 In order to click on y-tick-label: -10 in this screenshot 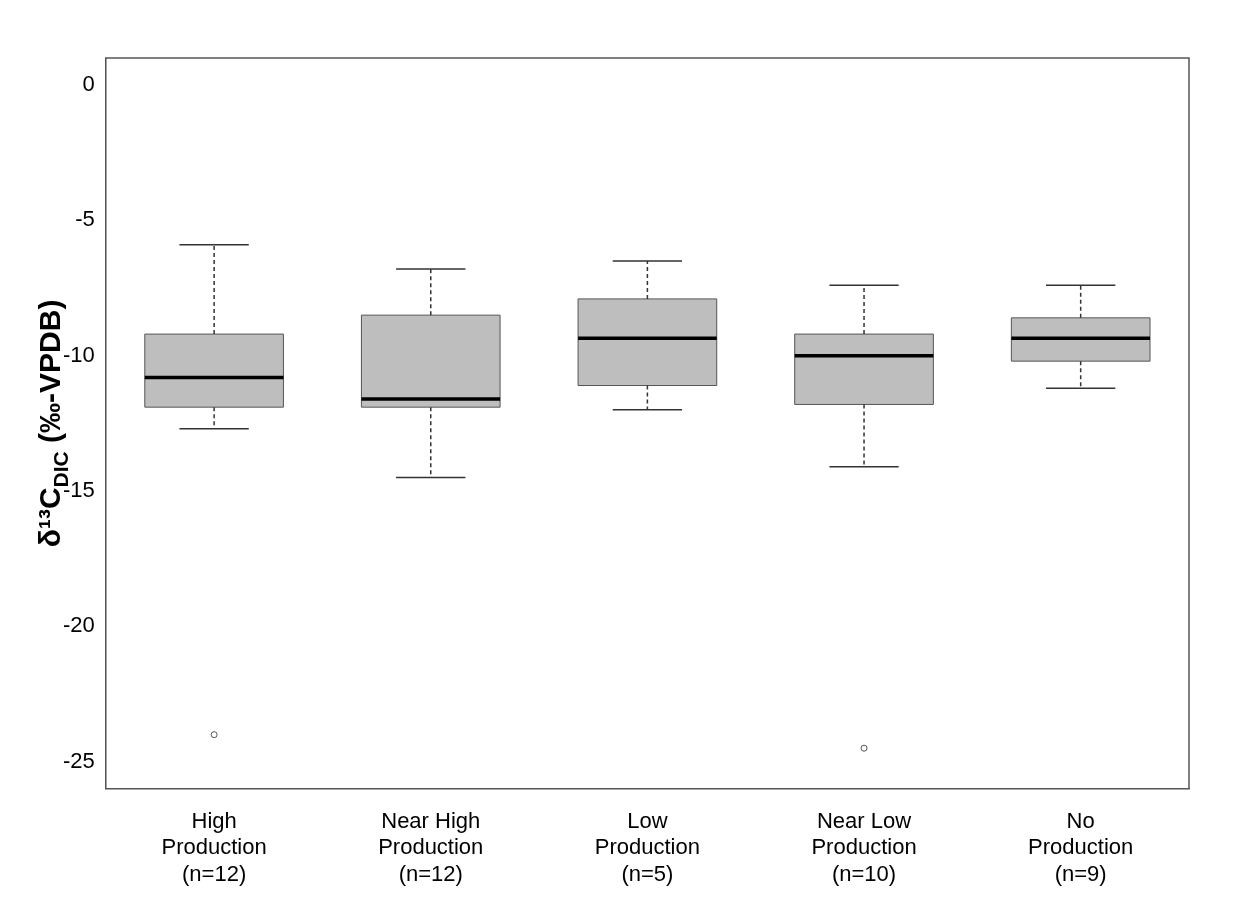, I will do `click(79, 354)`.